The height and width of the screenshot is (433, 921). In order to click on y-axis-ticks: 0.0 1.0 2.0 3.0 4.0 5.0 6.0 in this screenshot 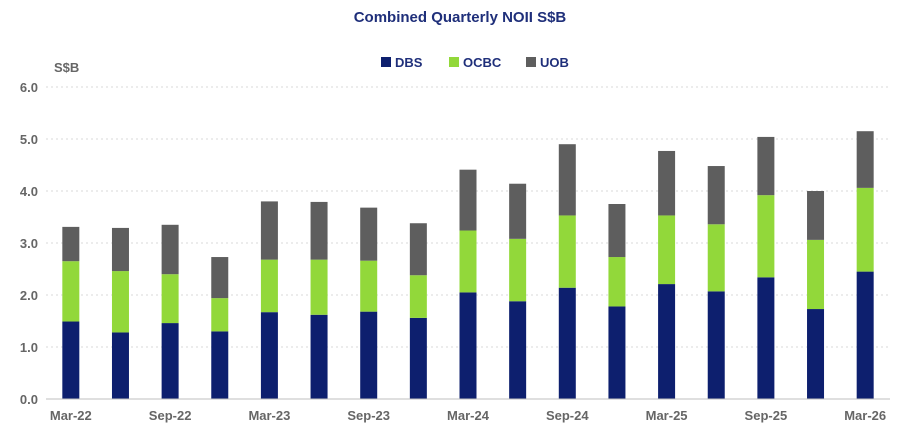, I will do `click(29, 243)`.